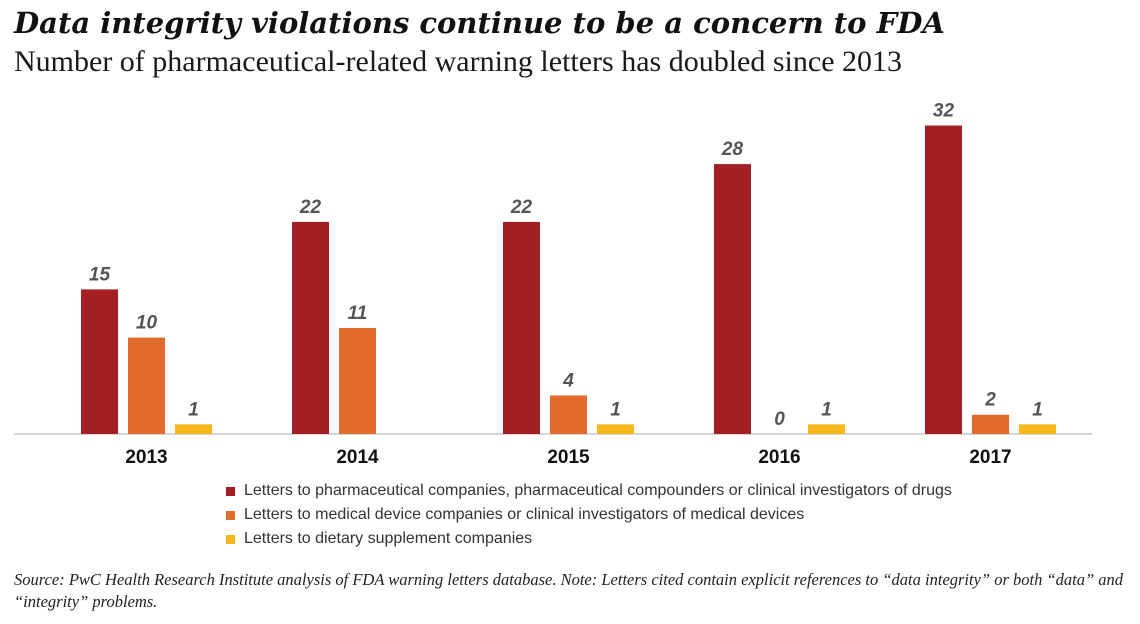 Image resolution: width=1140 pixels, height=624 pixels. I want to click on data-label-2015-series-2: 4, so click(568, 380).